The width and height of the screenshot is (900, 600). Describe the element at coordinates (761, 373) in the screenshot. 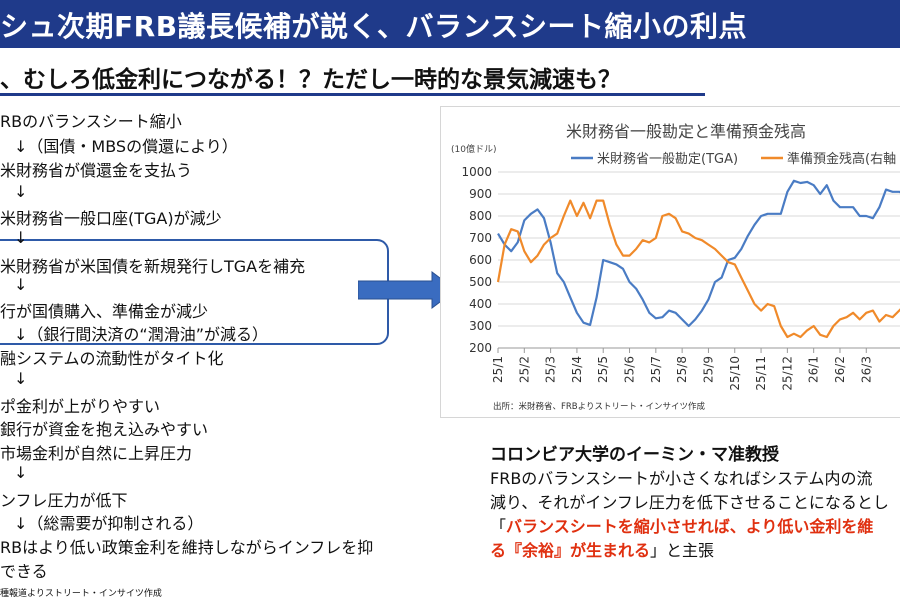

I see `x-tick-label: 25/11` at that location.